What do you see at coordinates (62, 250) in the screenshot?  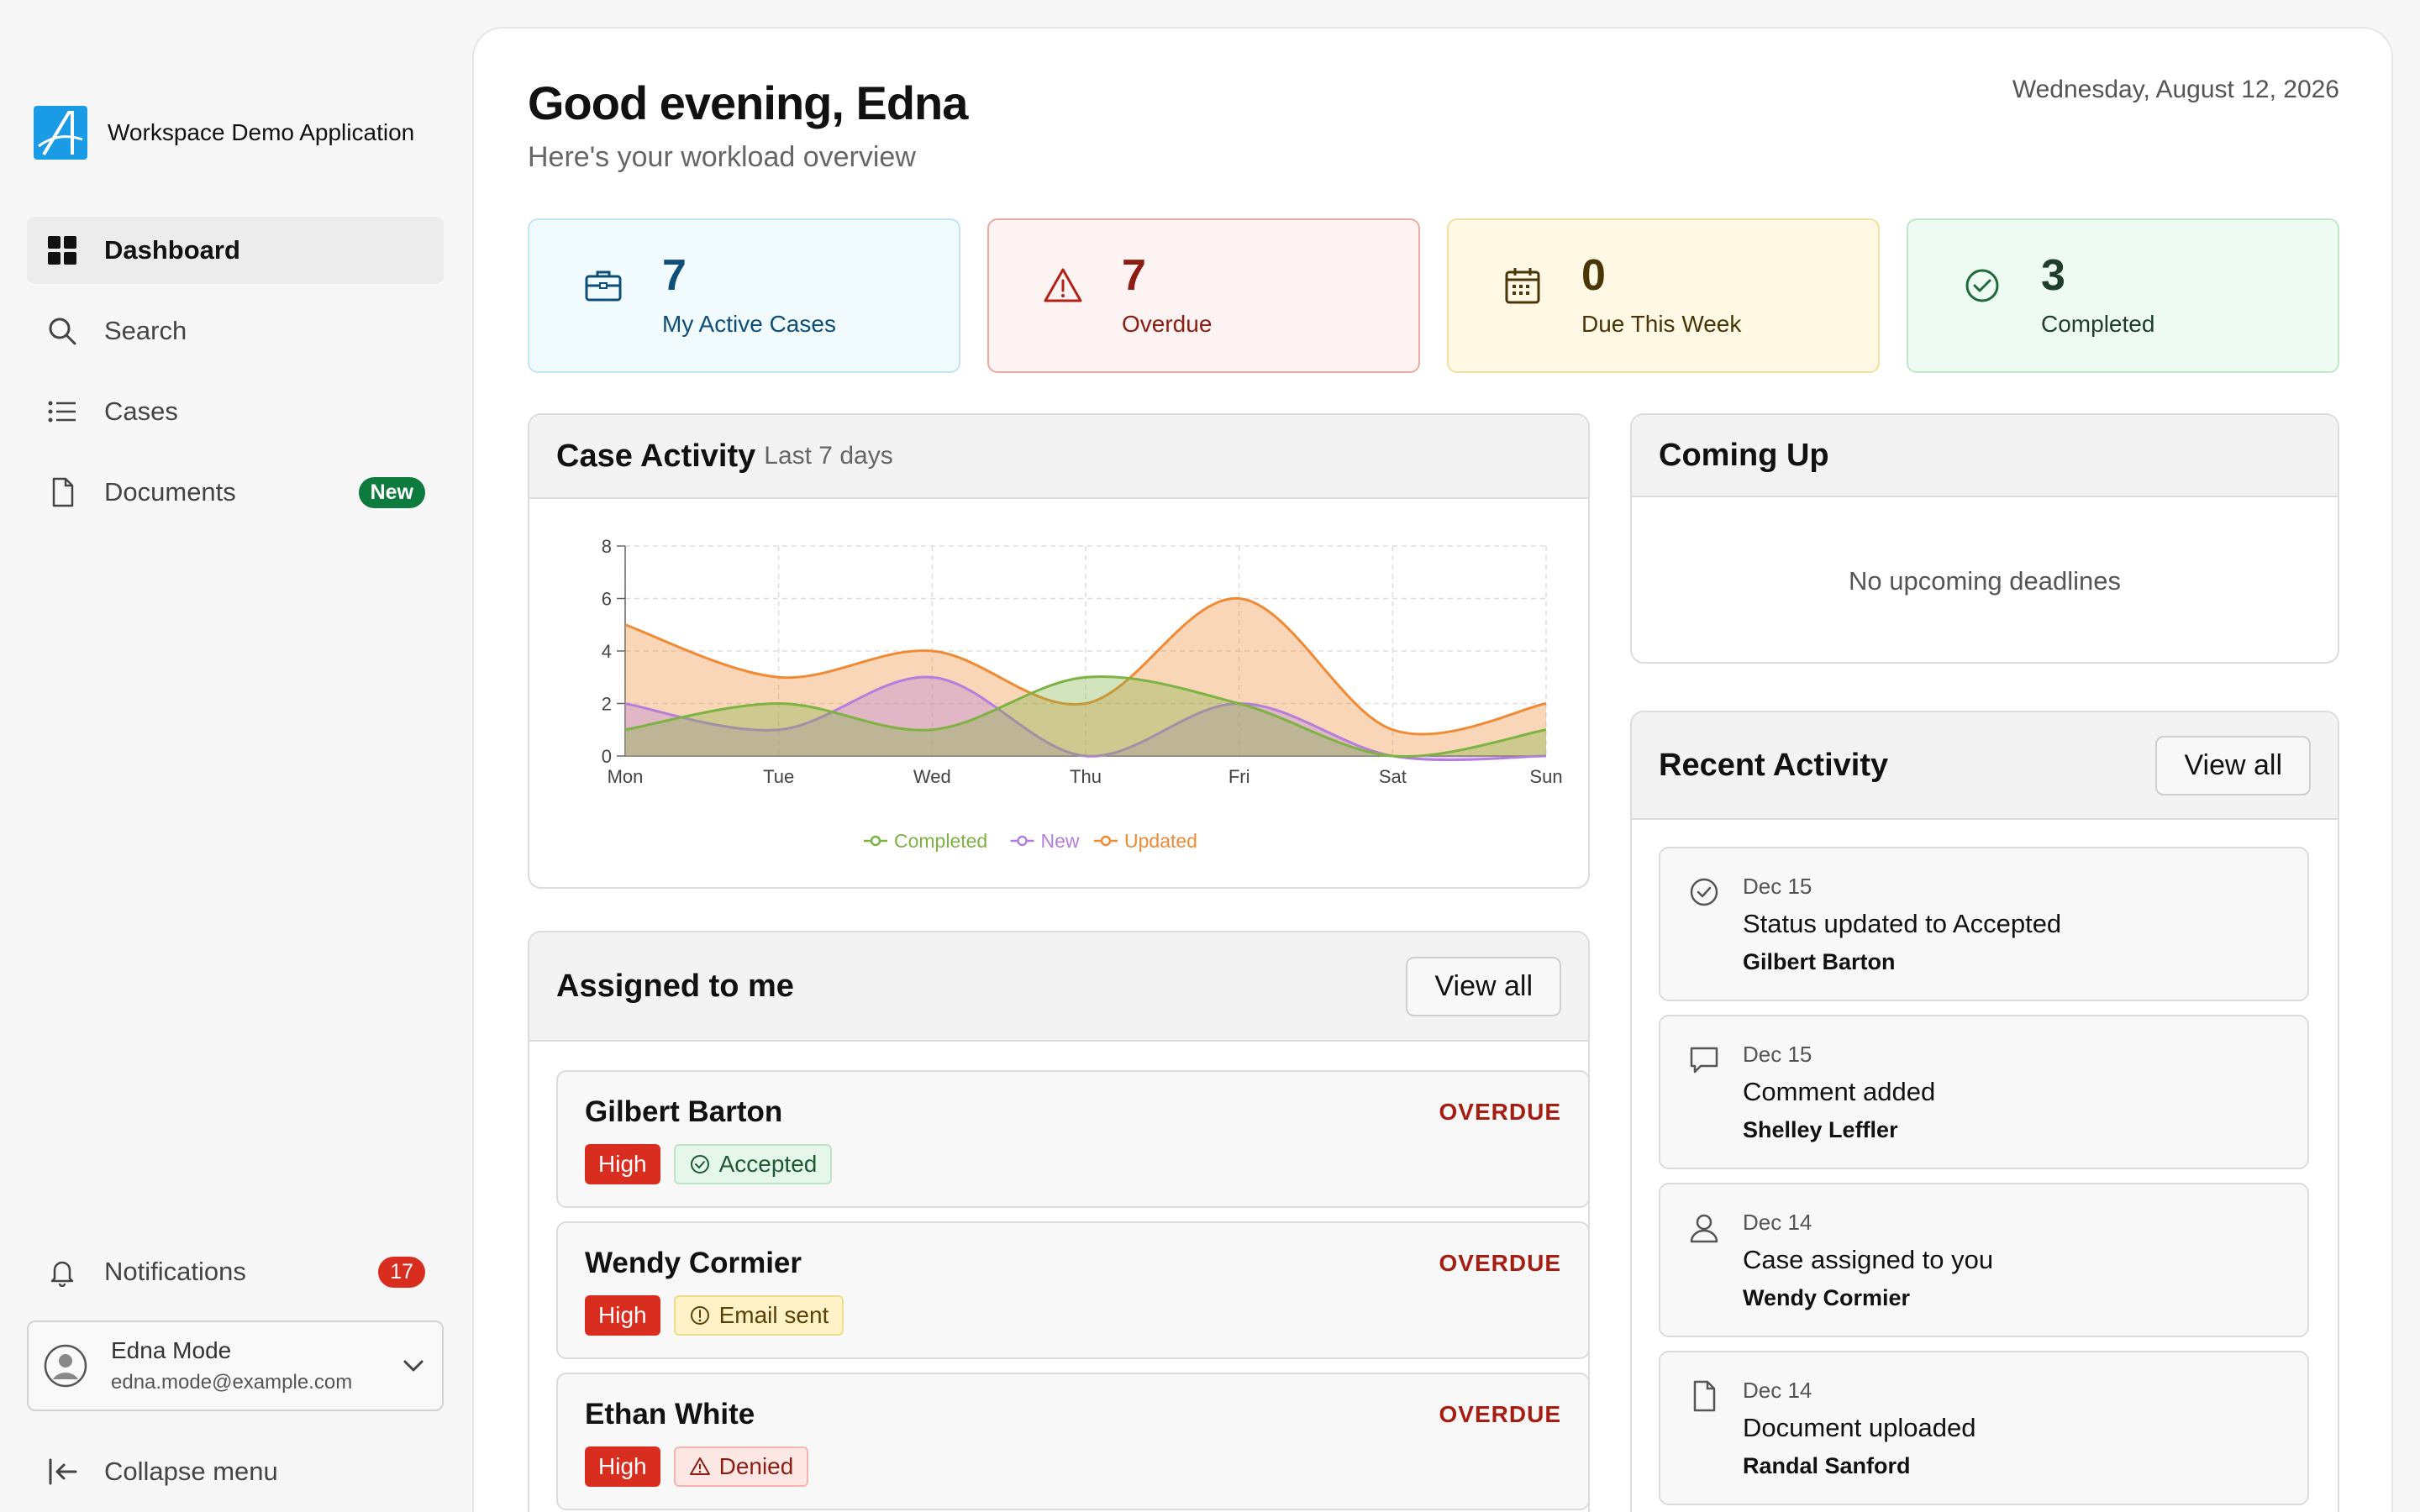 I see `dashboard-icon` at bounding box center [62, 250].